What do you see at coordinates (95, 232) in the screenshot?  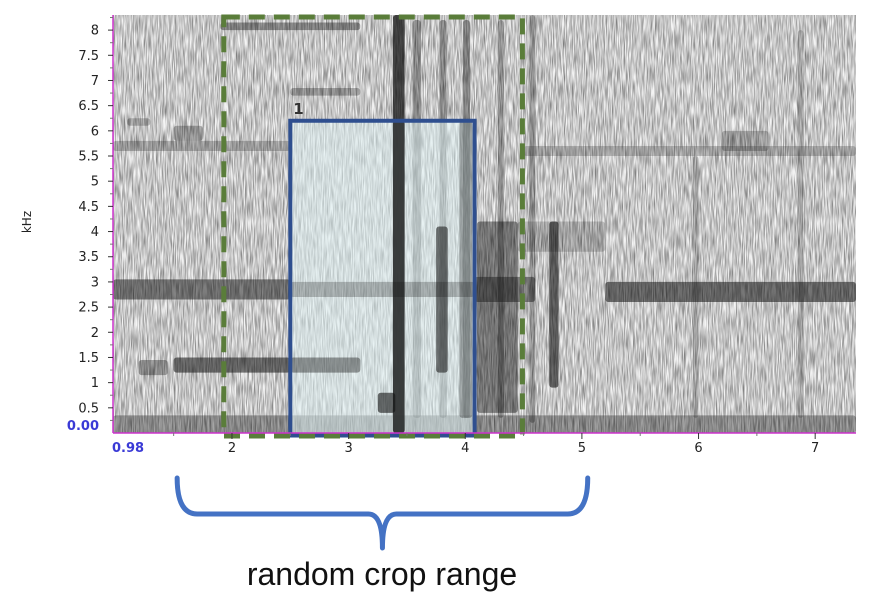 I see `y-tick-label: 4` at bounding box center [95, 232].